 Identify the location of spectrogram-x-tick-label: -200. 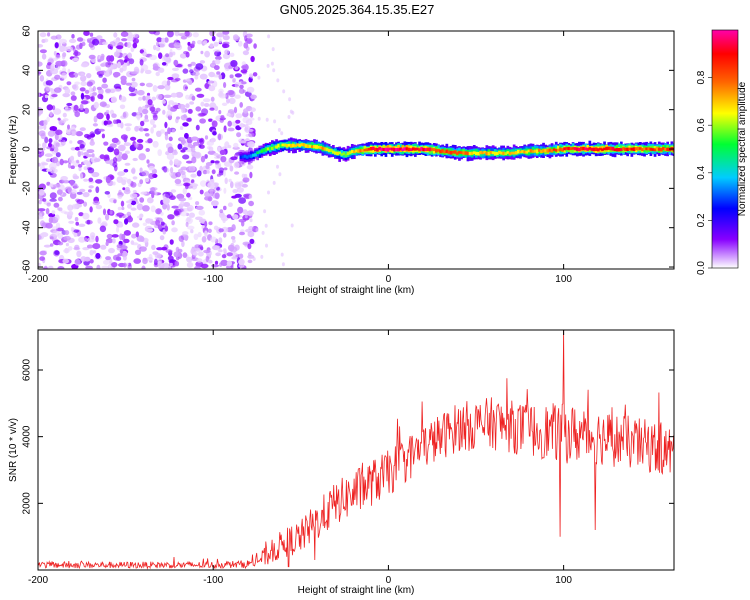
(38, 279).